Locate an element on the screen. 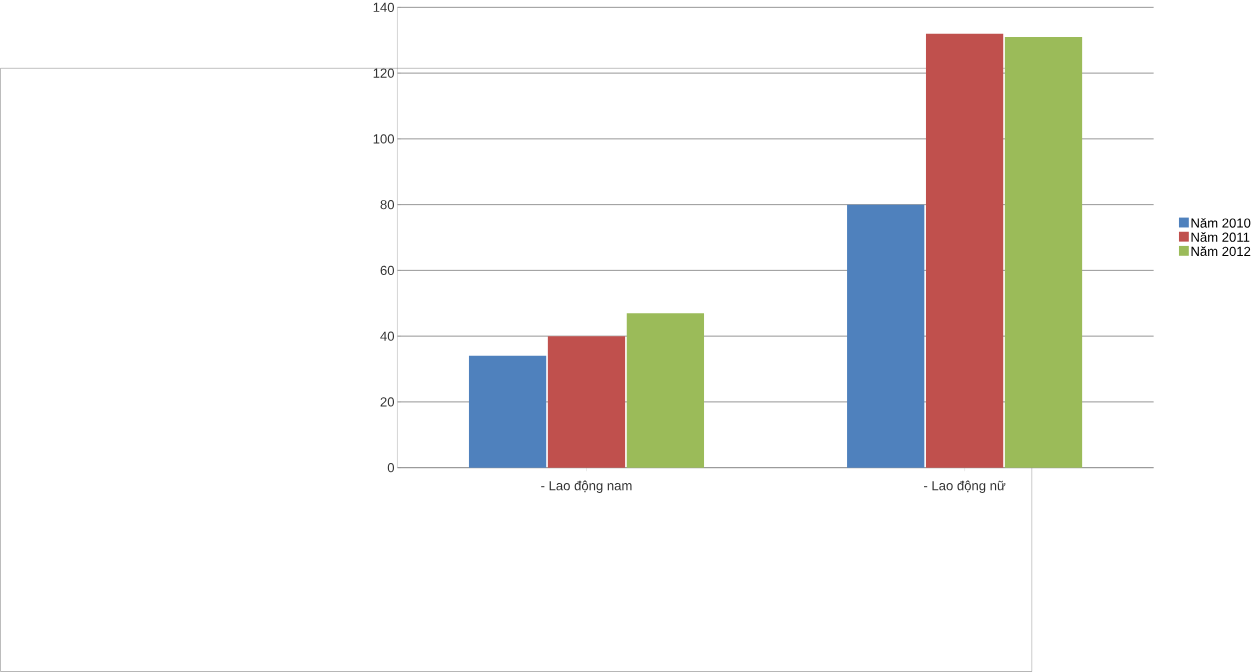 This screenshot has width=1255, height=672. y-tick-label: 80 is located at coordinates (387, 205).